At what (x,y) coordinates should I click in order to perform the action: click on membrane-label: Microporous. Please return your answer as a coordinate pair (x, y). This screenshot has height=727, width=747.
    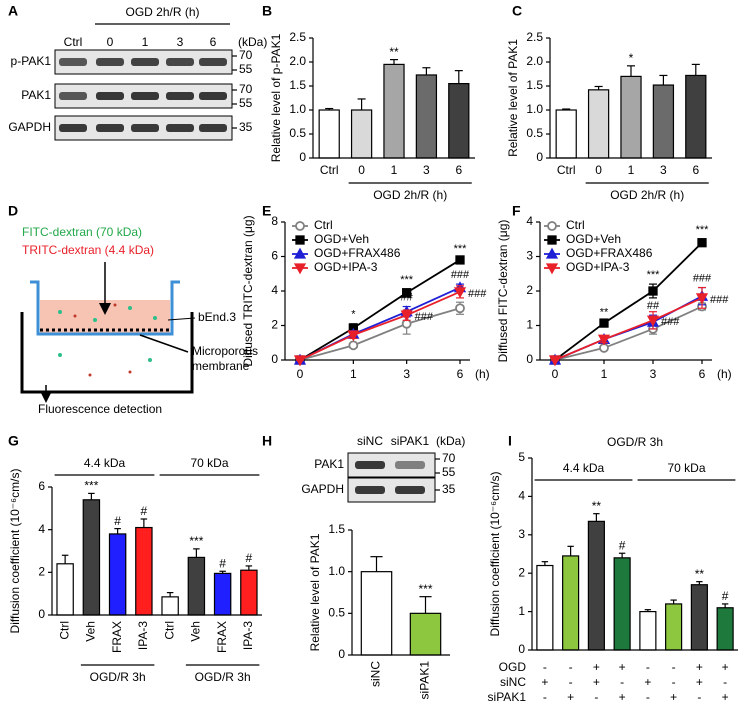
    Looking at the image, I should click on (225, 351).